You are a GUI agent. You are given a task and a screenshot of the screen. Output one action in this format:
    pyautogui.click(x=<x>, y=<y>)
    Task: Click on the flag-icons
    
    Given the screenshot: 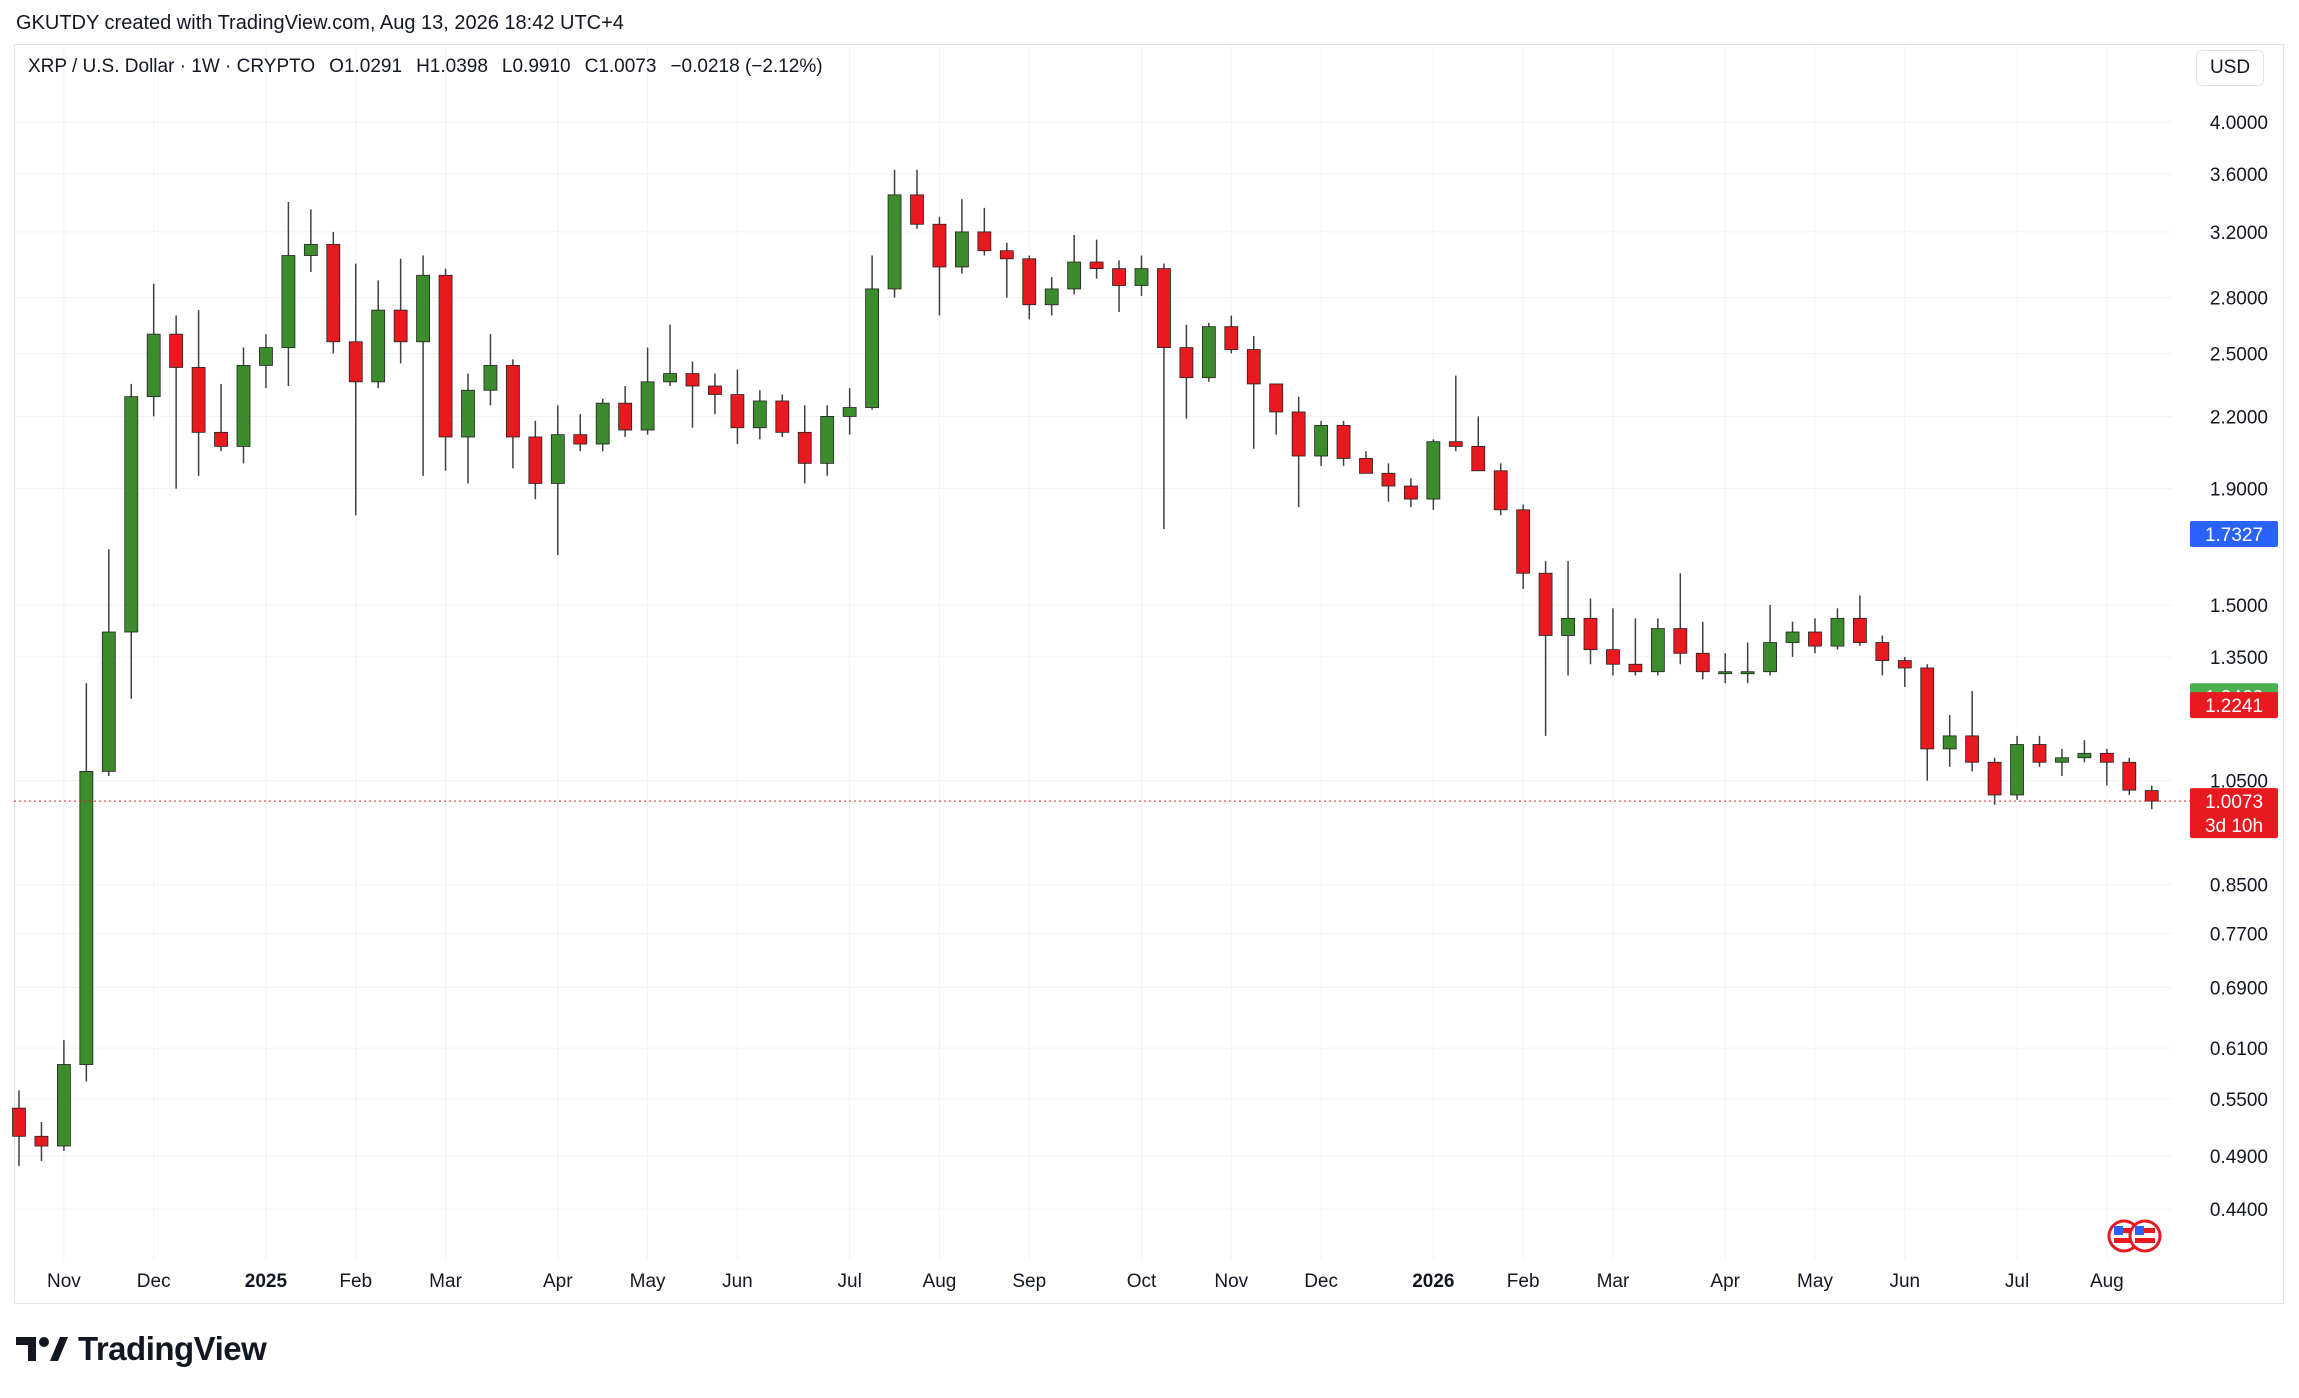 What is the action you would take?
    pyautogui.click(x=2134, y=1236)
    